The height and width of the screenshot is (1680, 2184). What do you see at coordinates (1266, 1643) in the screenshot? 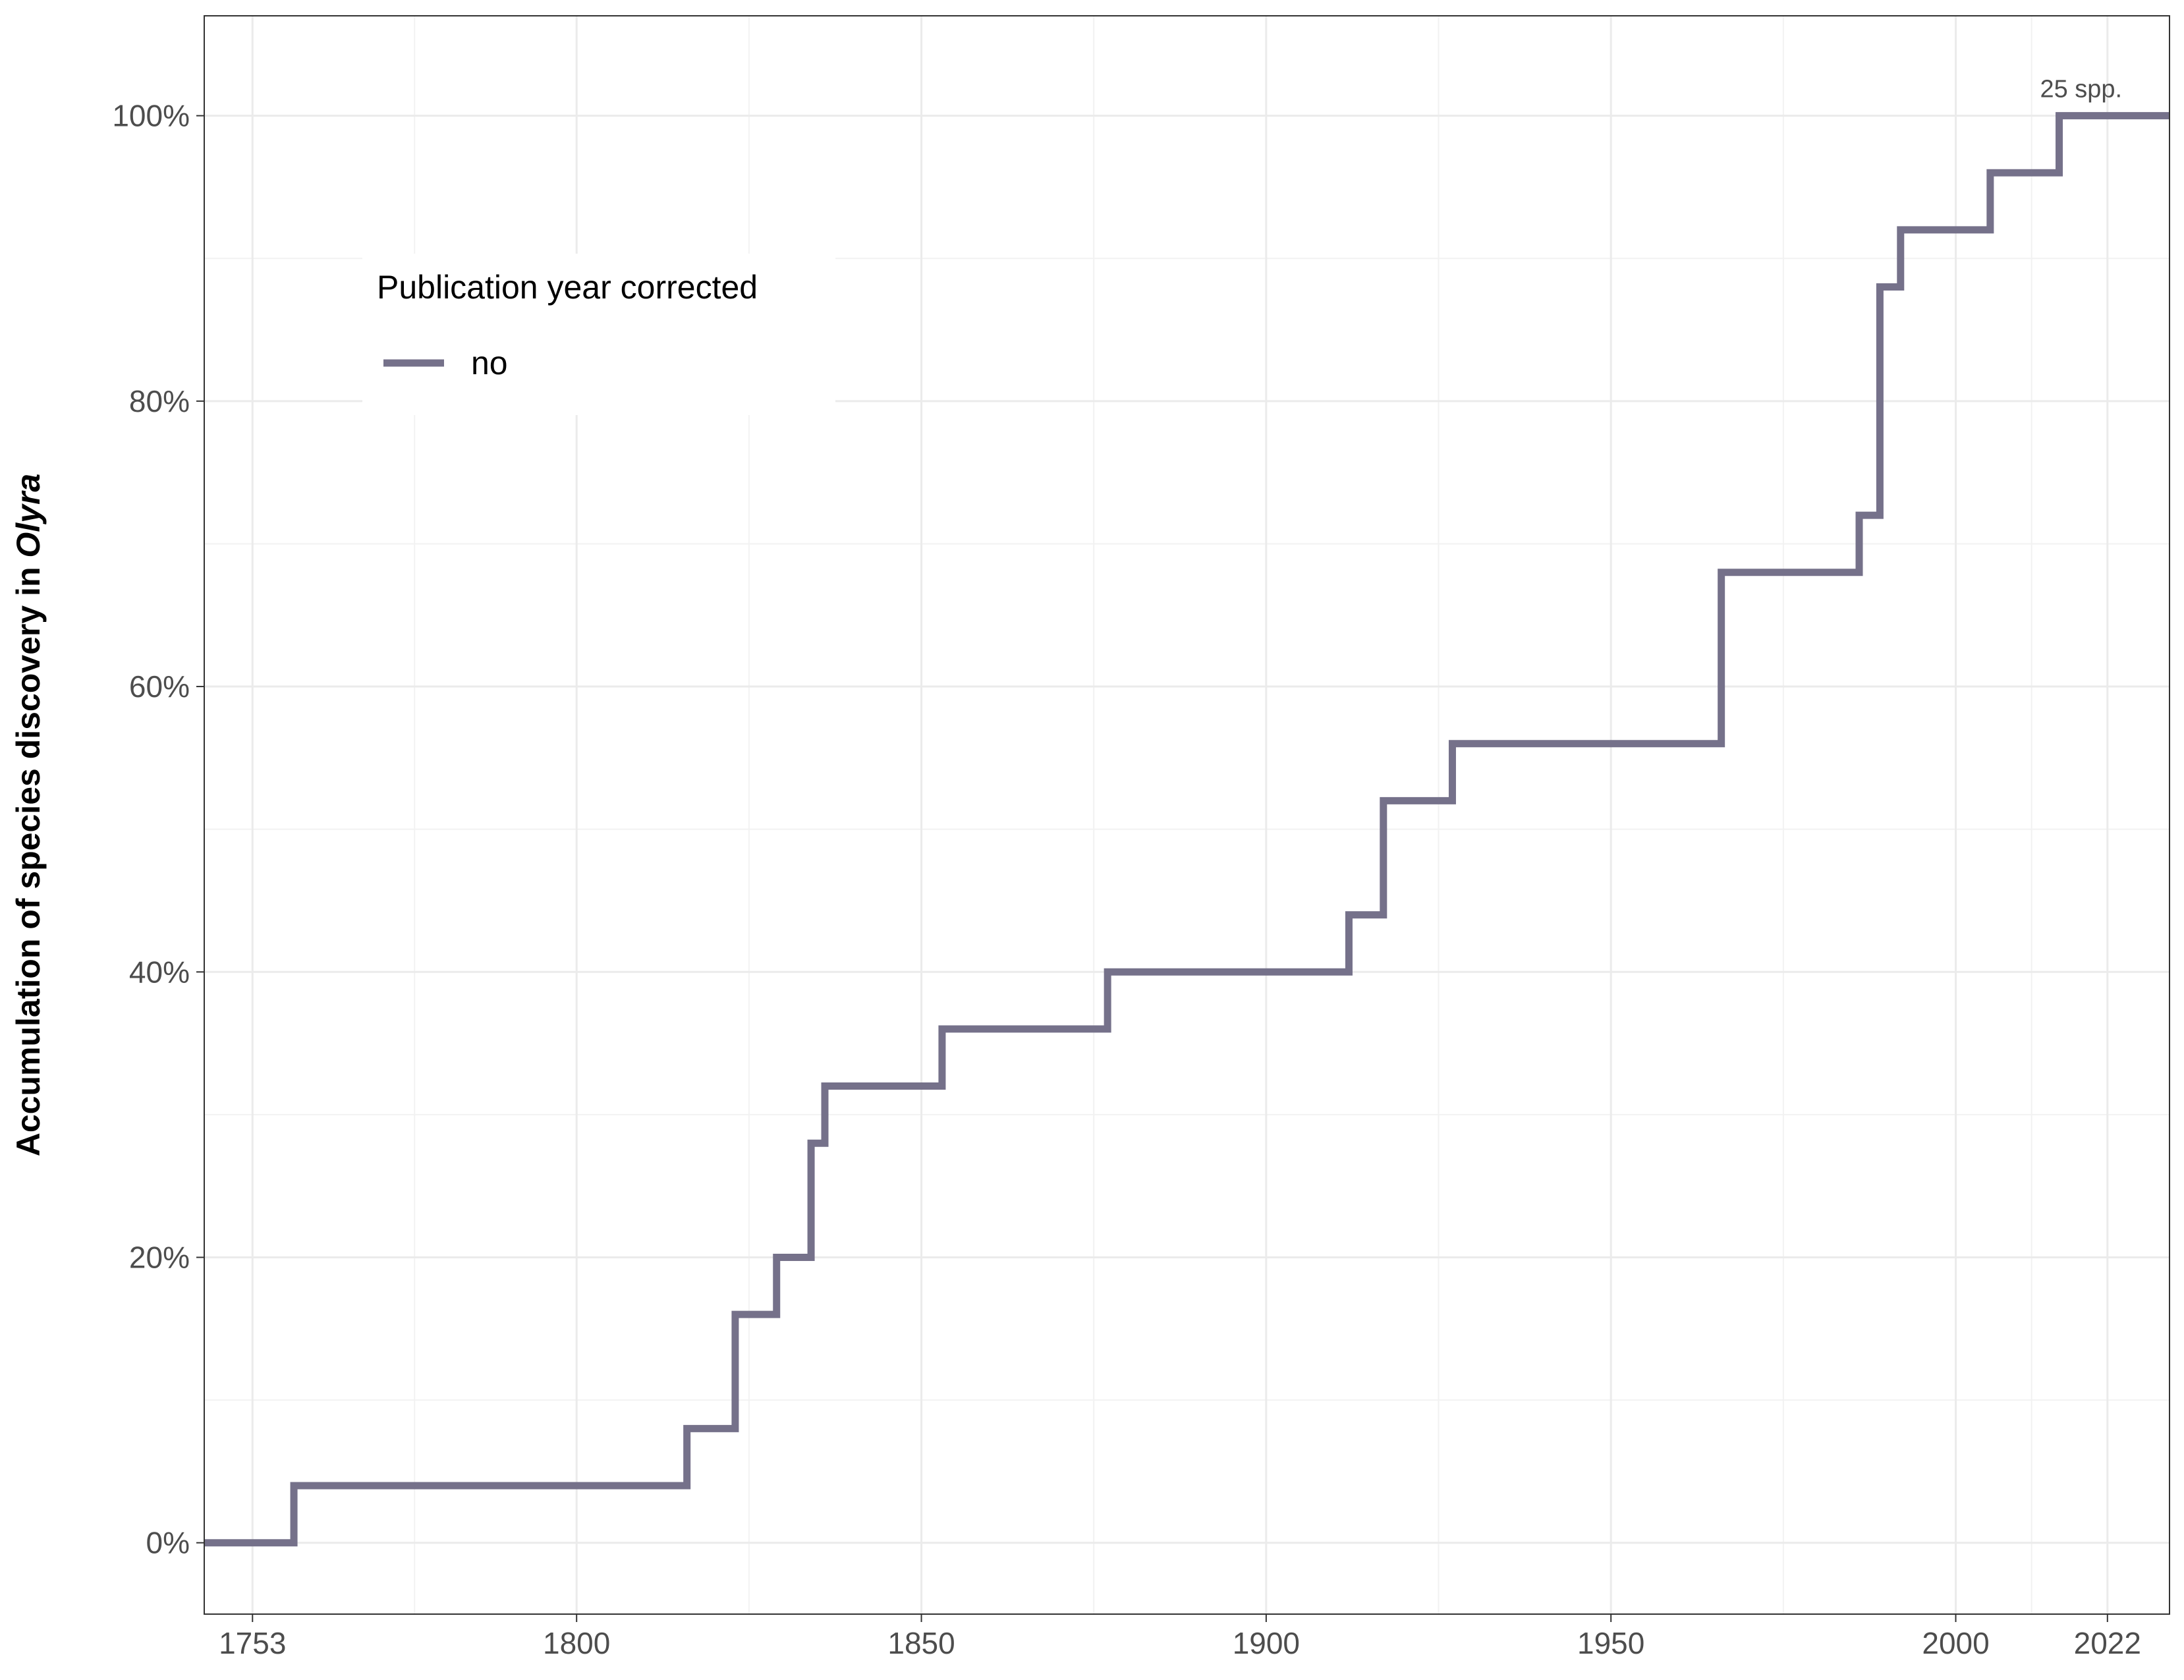
I see `x-tick-label: 1900` at bounding box center [1266, 1643].